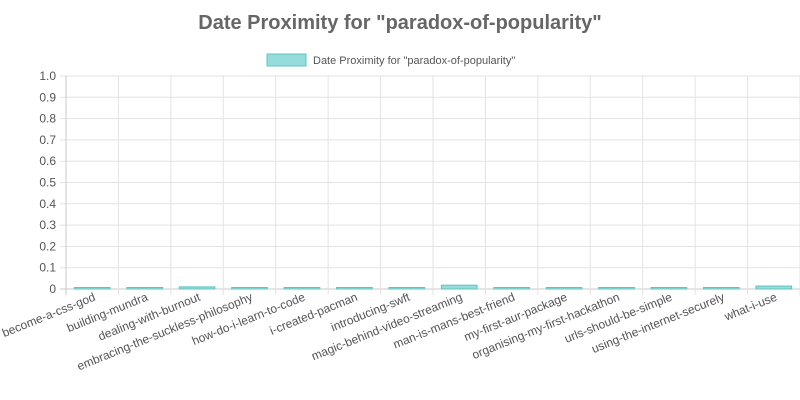 This screenshot has height=400, width=800. Describe the element at coordinates (92, 288) in the screenshot. I see `bar-become-a-css-god` at that location.